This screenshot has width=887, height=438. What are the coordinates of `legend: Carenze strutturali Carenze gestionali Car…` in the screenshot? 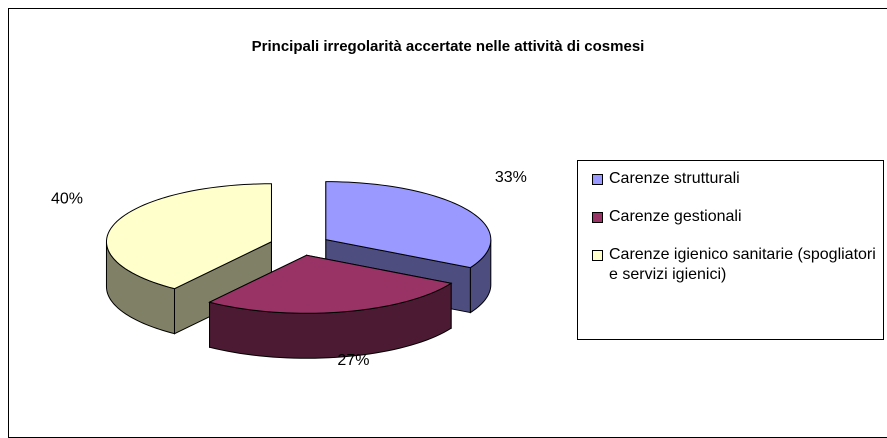 It's located at (730, 250).